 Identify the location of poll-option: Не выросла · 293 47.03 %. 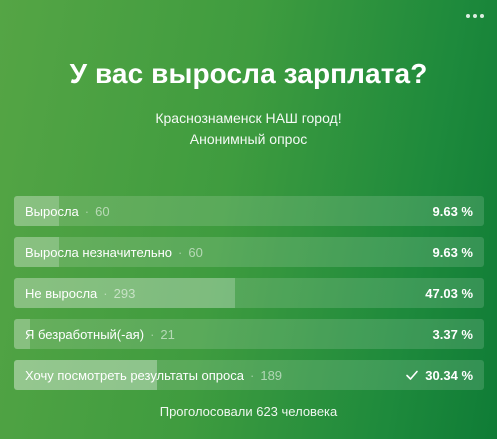
(249, 293).